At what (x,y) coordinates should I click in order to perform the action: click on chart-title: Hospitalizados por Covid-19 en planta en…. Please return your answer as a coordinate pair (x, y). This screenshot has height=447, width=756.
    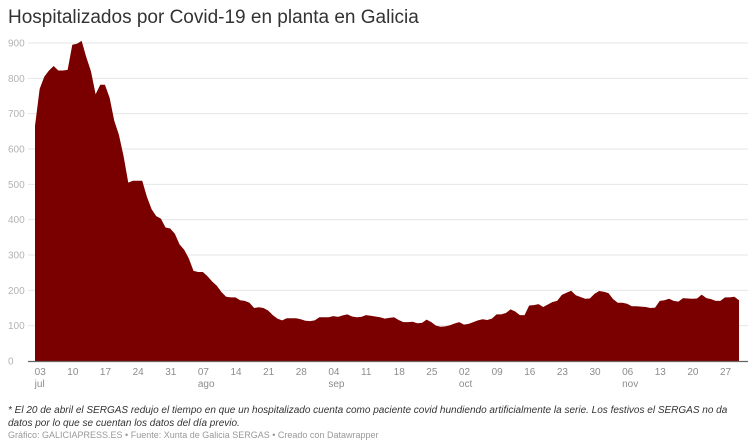
    Looking at the image, I should click on (213, 17).